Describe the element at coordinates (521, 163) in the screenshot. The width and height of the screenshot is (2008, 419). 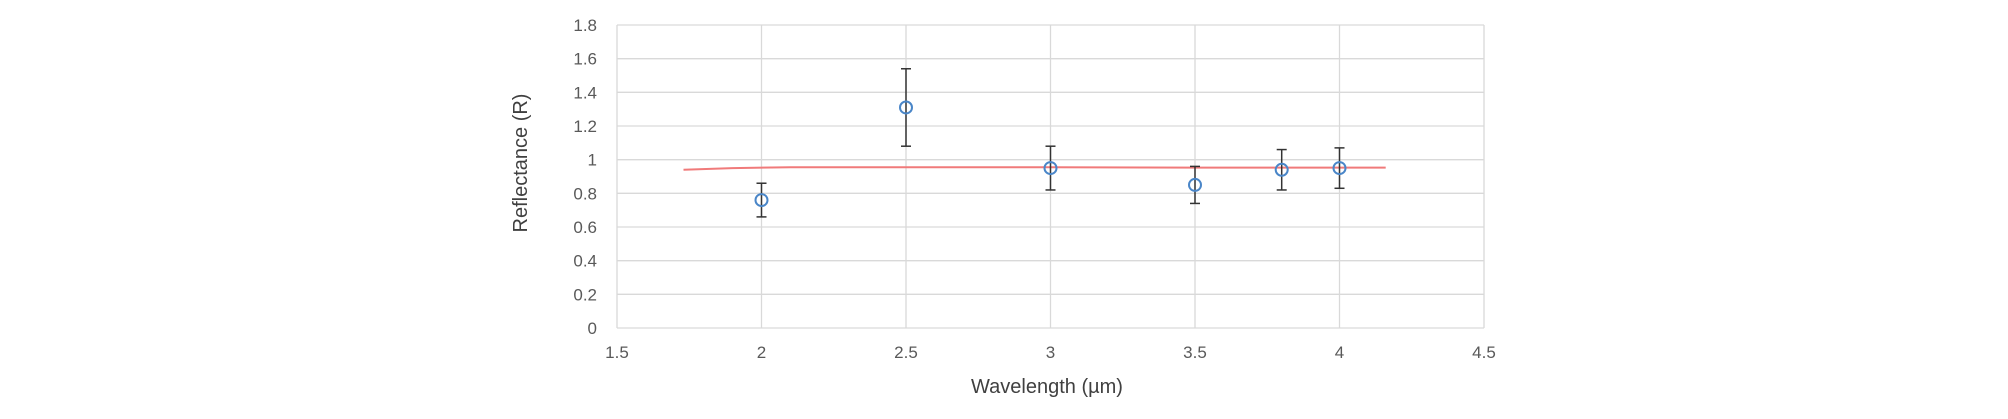
I see `y-axis-title: Reflectance (R)` at that location.